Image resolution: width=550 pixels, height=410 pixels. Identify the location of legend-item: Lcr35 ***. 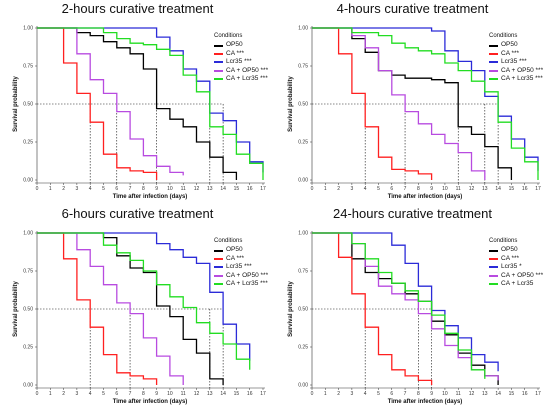
(241, 267).